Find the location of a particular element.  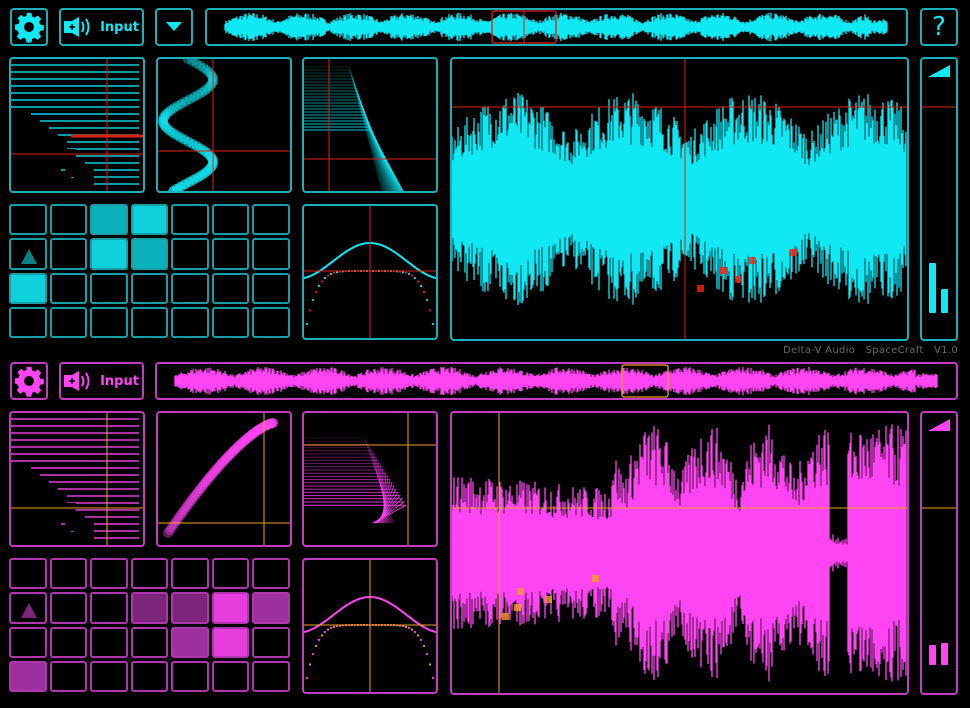

main-wave is located at coordinates (679, 199).